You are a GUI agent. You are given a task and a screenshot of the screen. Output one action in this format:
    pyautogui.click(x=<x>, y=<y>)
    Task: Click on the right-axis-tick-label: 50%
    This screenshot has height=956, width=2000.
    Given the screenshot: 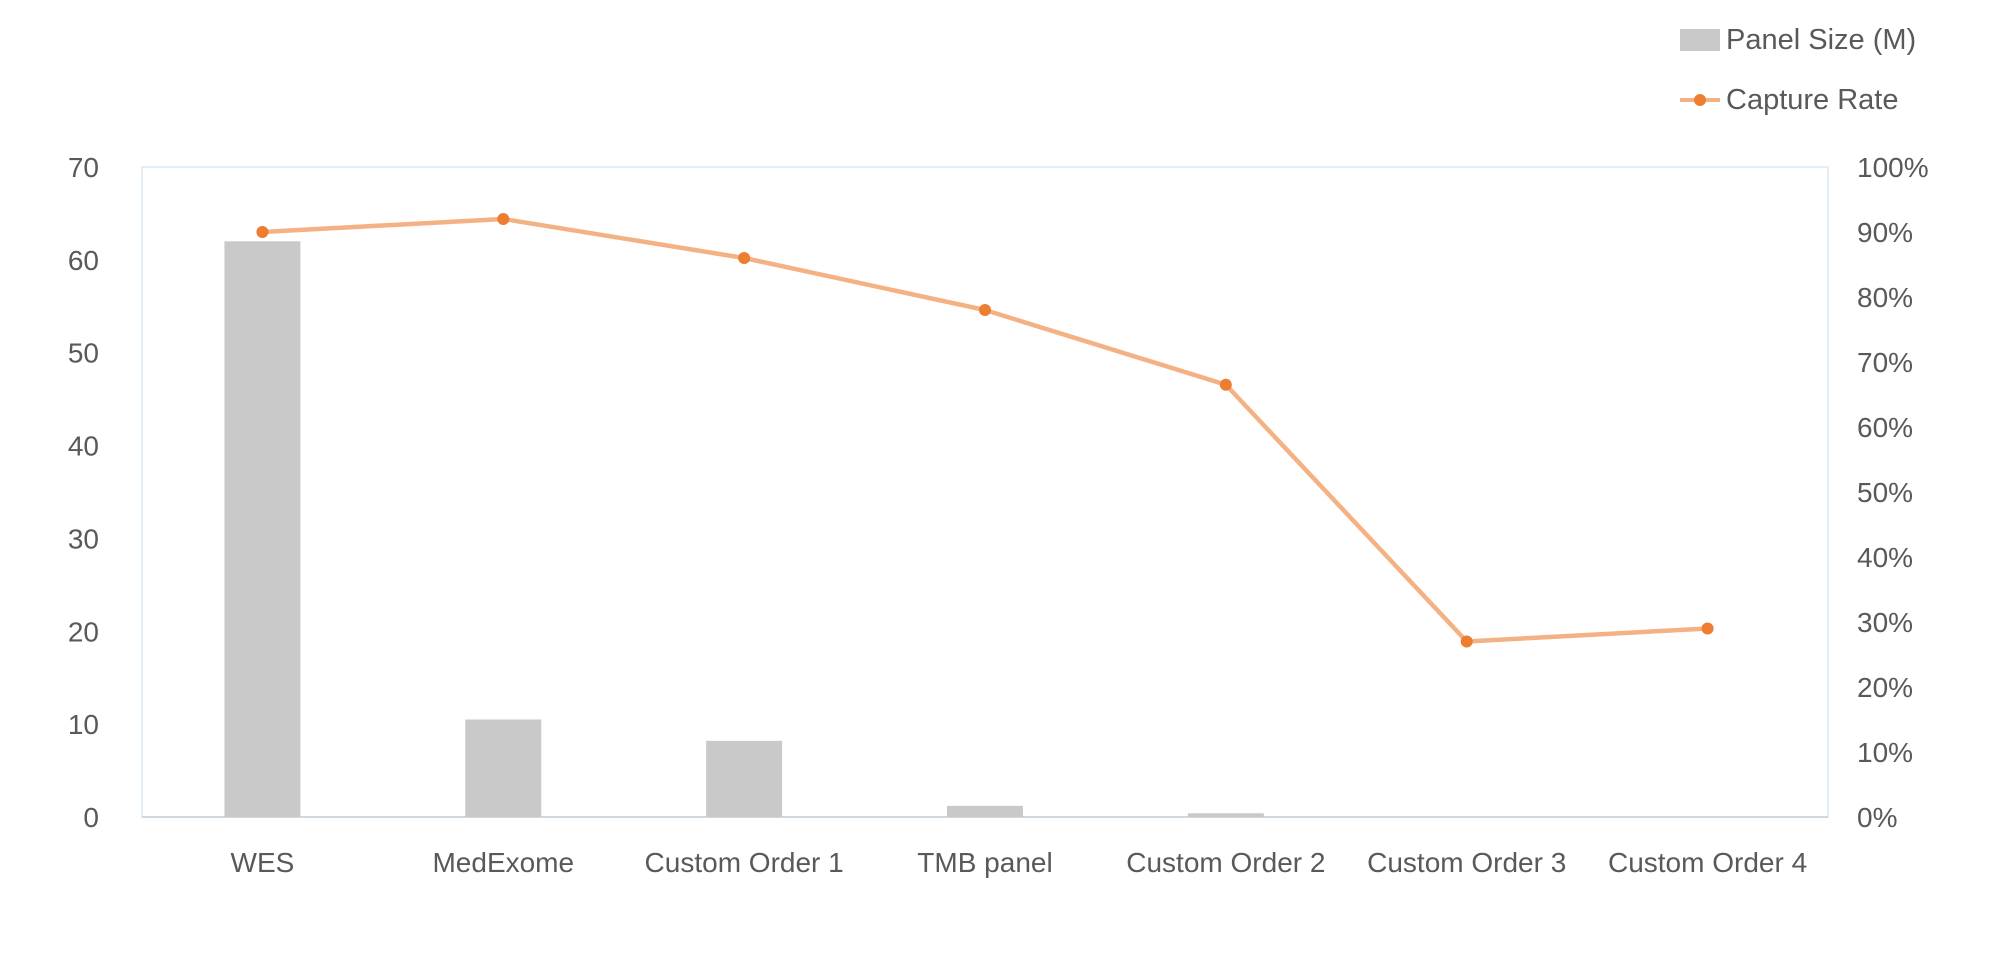 What is the action you would take?
    pyautogui.click(x=1885, y=492)
    